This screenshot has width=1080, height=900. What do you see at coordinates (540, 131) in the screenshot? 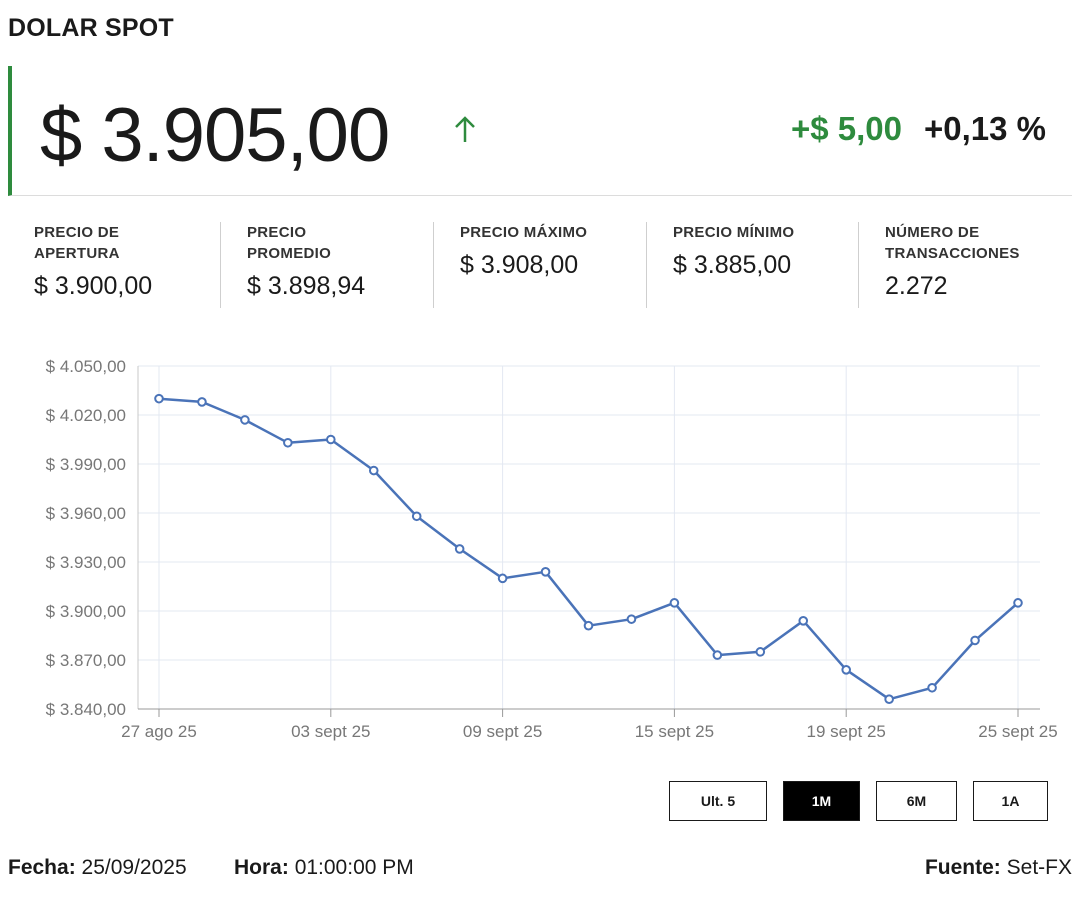
I see `price-panel: $ 3.905,00 +$ 5,00 +0,13 %` at bounding box center [540, 131].